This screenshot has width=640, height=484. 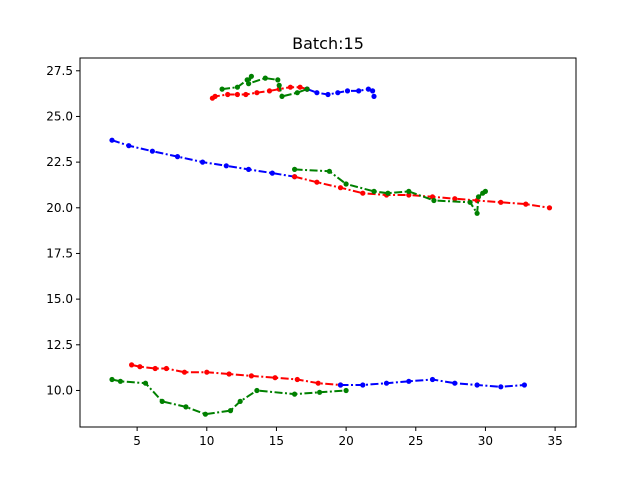 I want to click on y-tick-label: 25.0, so click(x=59, y=116).